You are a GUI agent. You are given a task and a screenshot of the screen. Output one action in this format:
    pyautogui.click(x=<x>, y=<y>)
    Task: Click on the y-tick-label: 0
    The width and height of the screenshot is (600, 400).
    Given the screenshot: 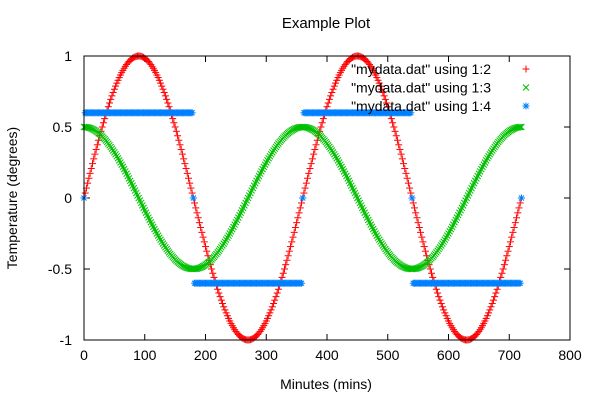 What is the action you would take?
    pyautogui.click(x=68, y=198)
    